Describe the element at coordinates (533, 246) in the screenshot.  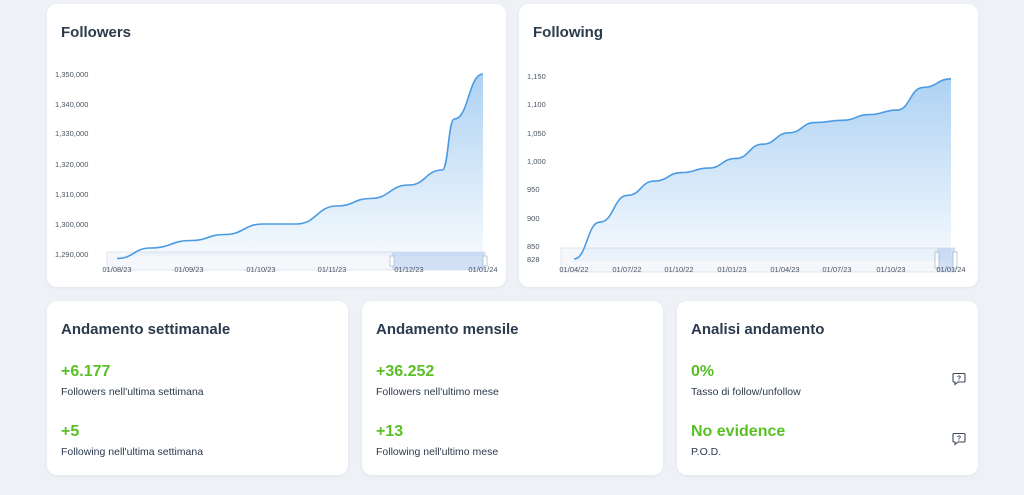
I see `y-tick-label: 850` at that location.